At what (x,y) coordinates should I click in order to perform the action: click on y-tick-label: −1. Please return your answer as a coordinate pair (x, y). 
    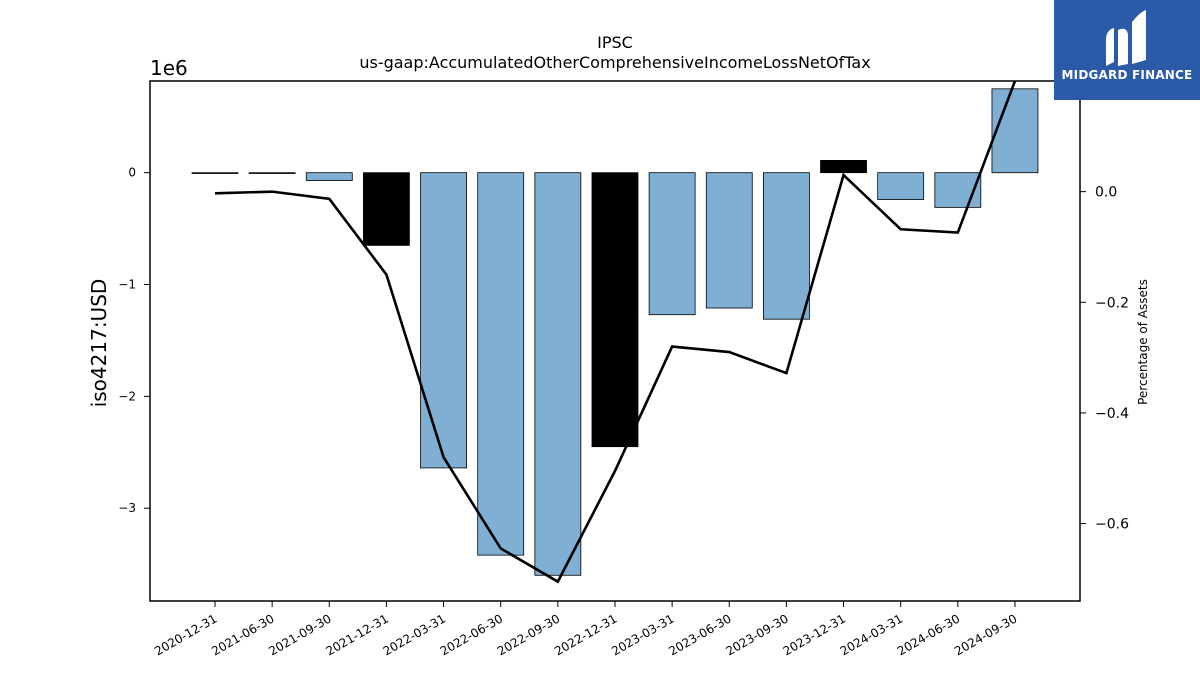
    Looking at the image, I should click on (127, 285).